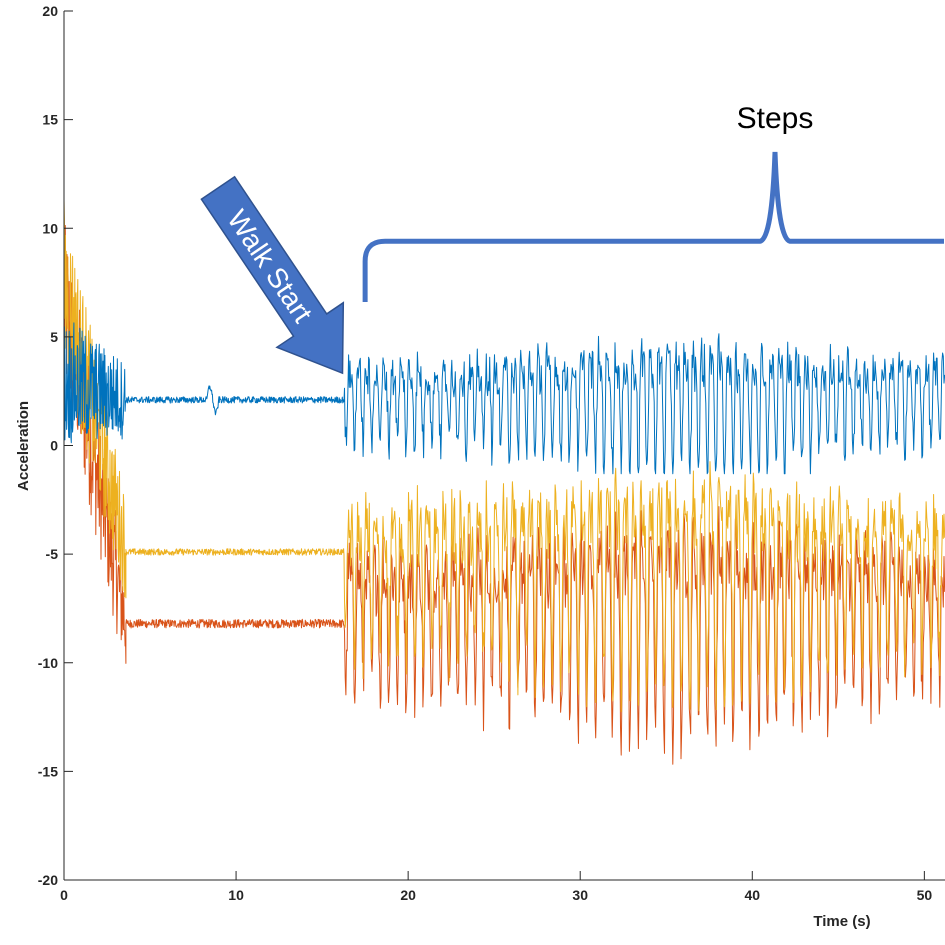  What do you see at coordinates (653, 226) in the screenshot?
I see `steps-brace` at bounding box center [653, 226].